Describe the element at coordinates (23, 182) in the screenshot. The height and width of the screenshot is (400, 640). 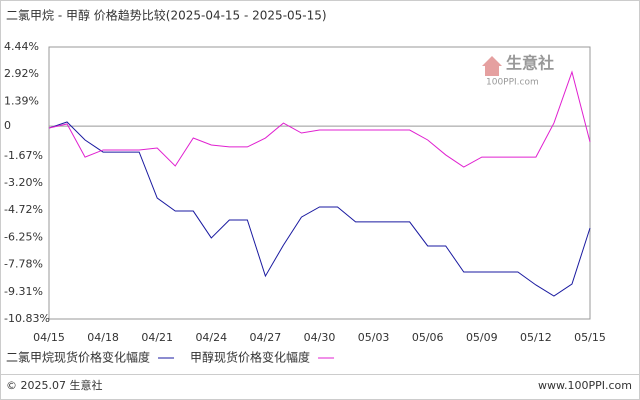
I see `y-tick-label: -3.20%` at that location.